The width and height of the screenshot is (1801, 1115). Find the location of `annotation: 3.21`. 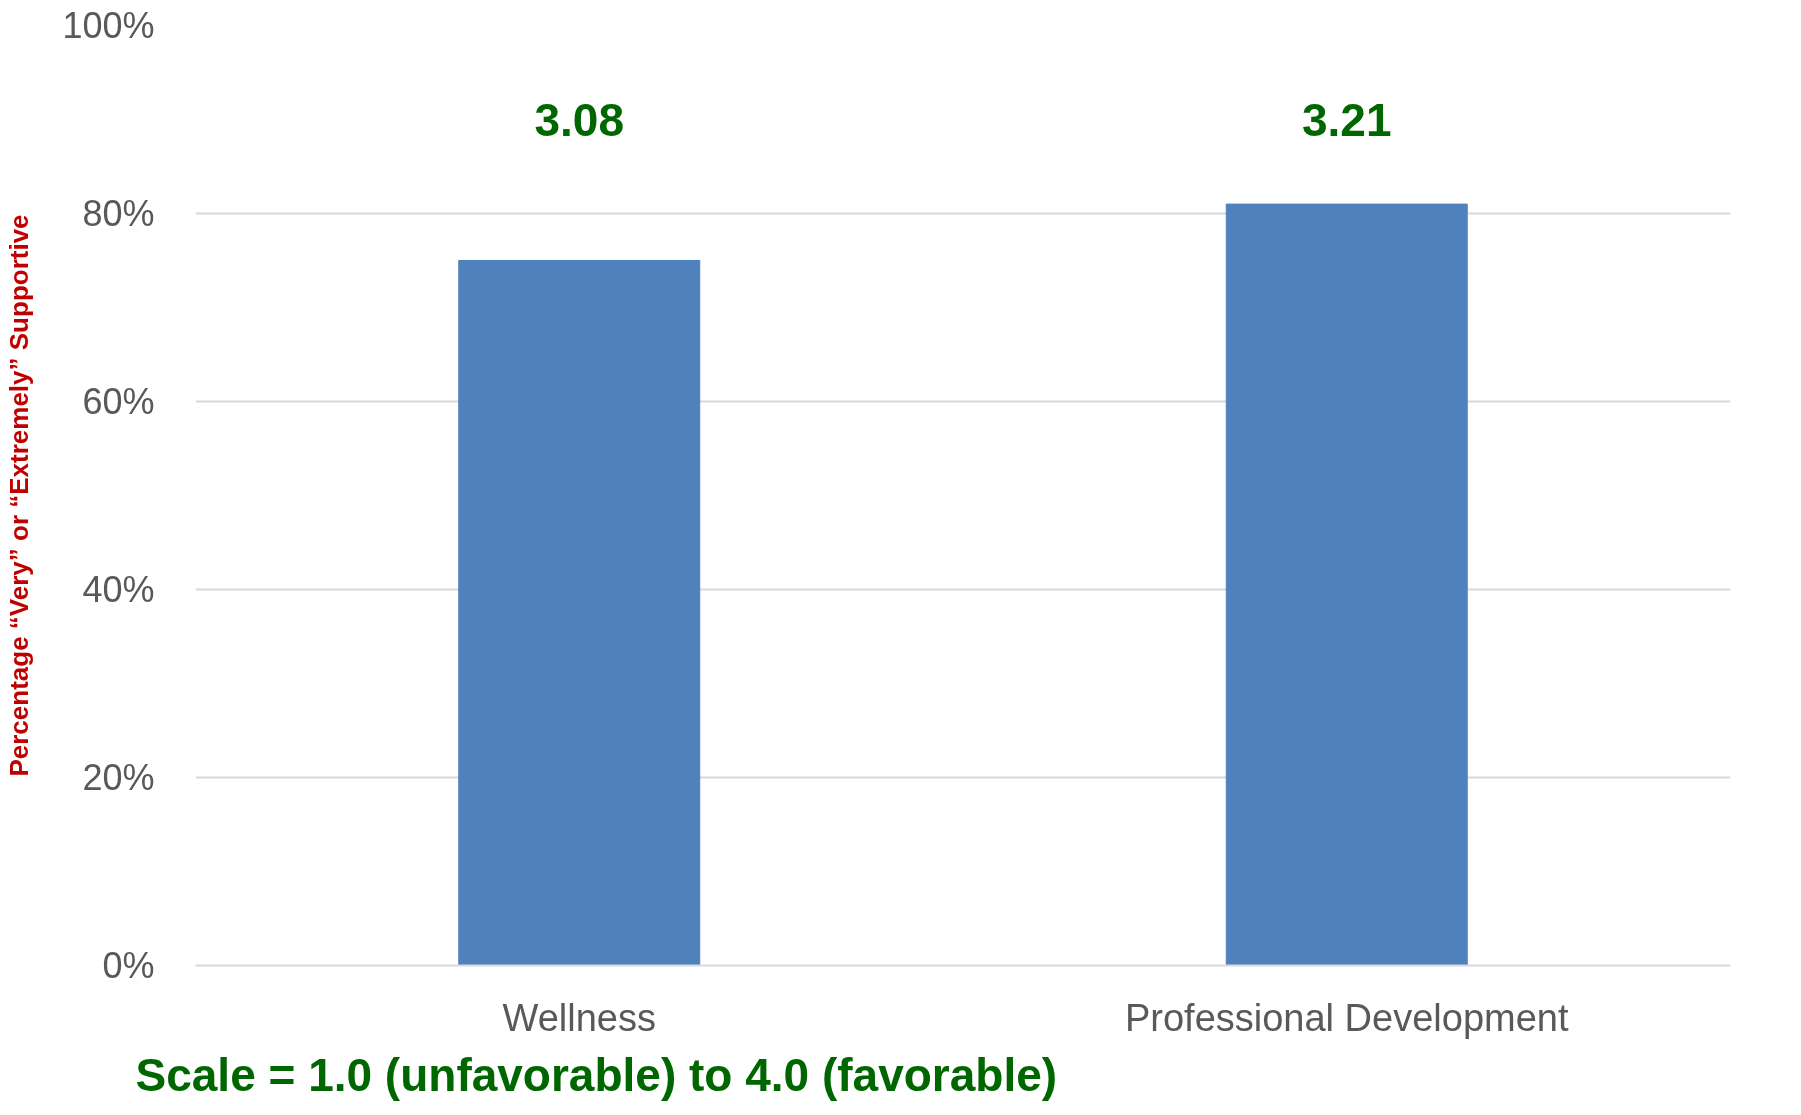

annotation: 3.21 is located at coordinates (1346, 119).